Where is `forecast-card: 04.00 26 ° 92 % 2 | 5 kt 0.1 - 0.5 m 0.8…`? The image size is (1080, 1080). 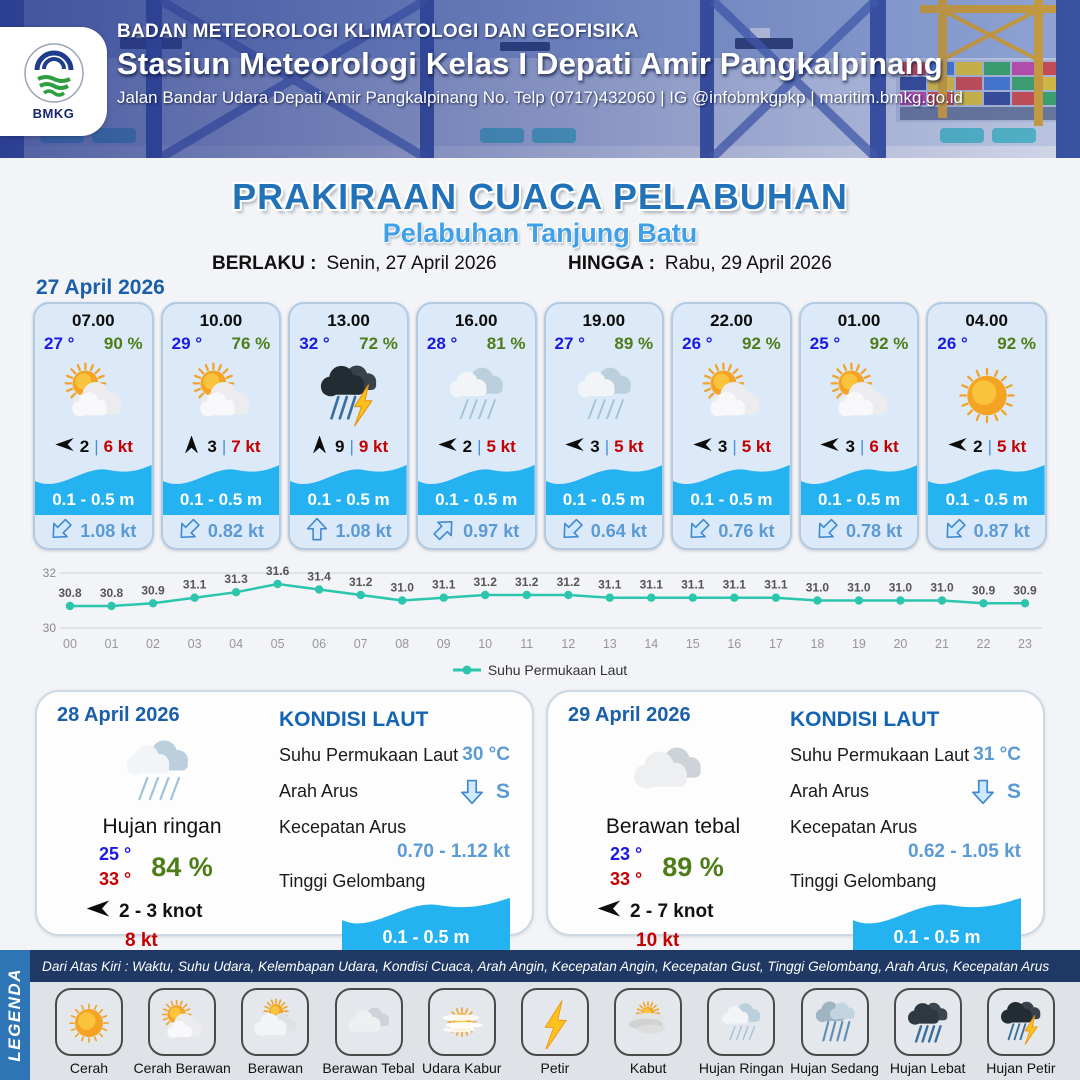 forecast-card: 04.00 26 ° 92 % 2 | 5 kt 0.1 - 0.5 m 0.8… is located at coordinates (986, 426).